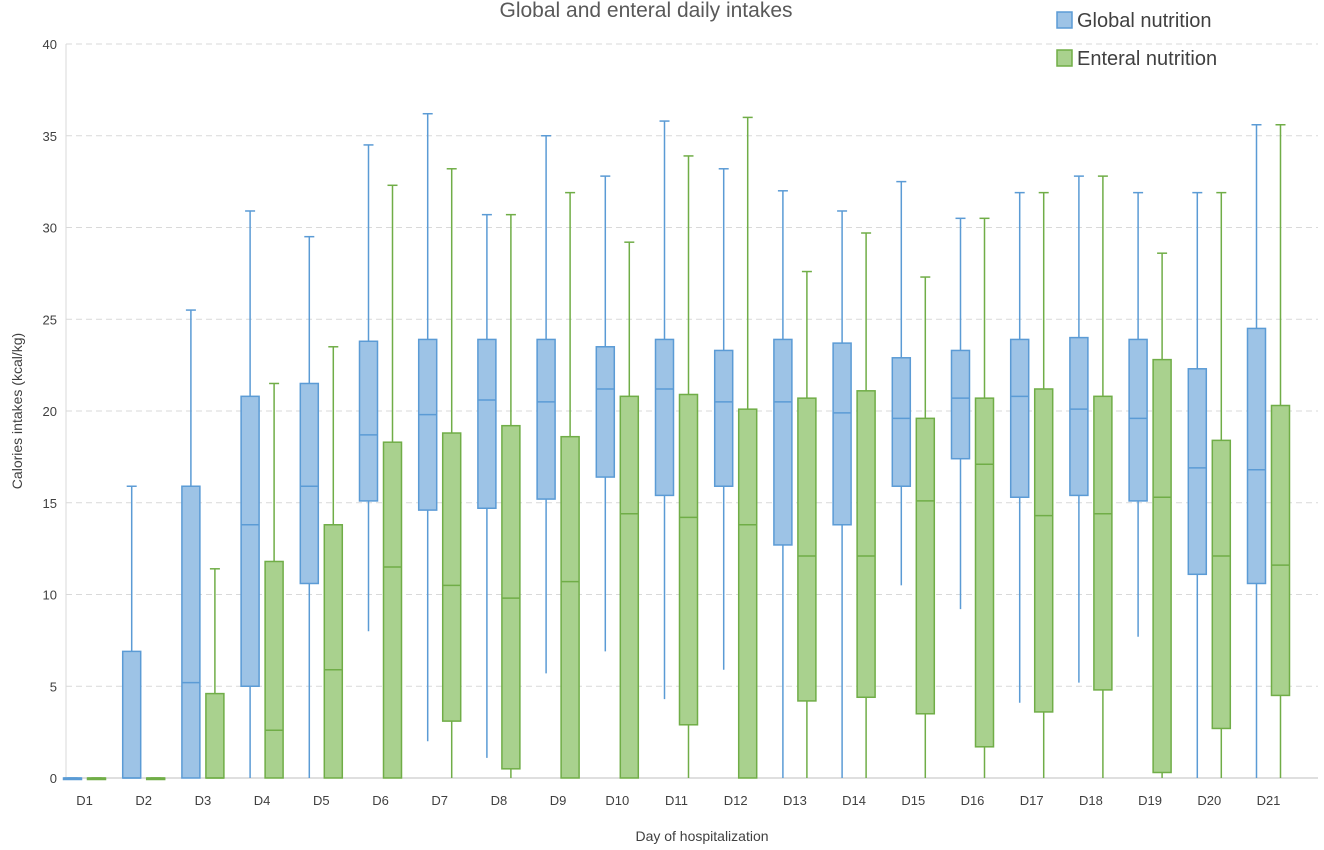 This screenshot has height=850, width=1324. I want to click on x-tick-label: D6, so click(380, 800).